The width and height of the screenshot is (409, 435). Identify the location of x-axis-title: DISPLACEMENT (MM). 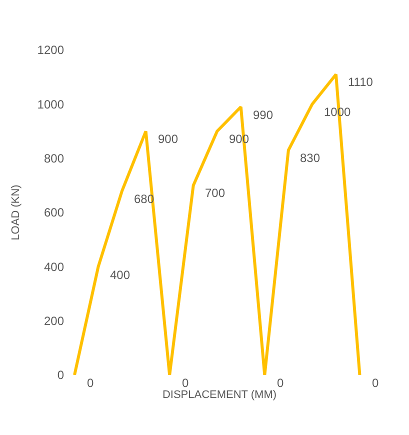
(219, 395).